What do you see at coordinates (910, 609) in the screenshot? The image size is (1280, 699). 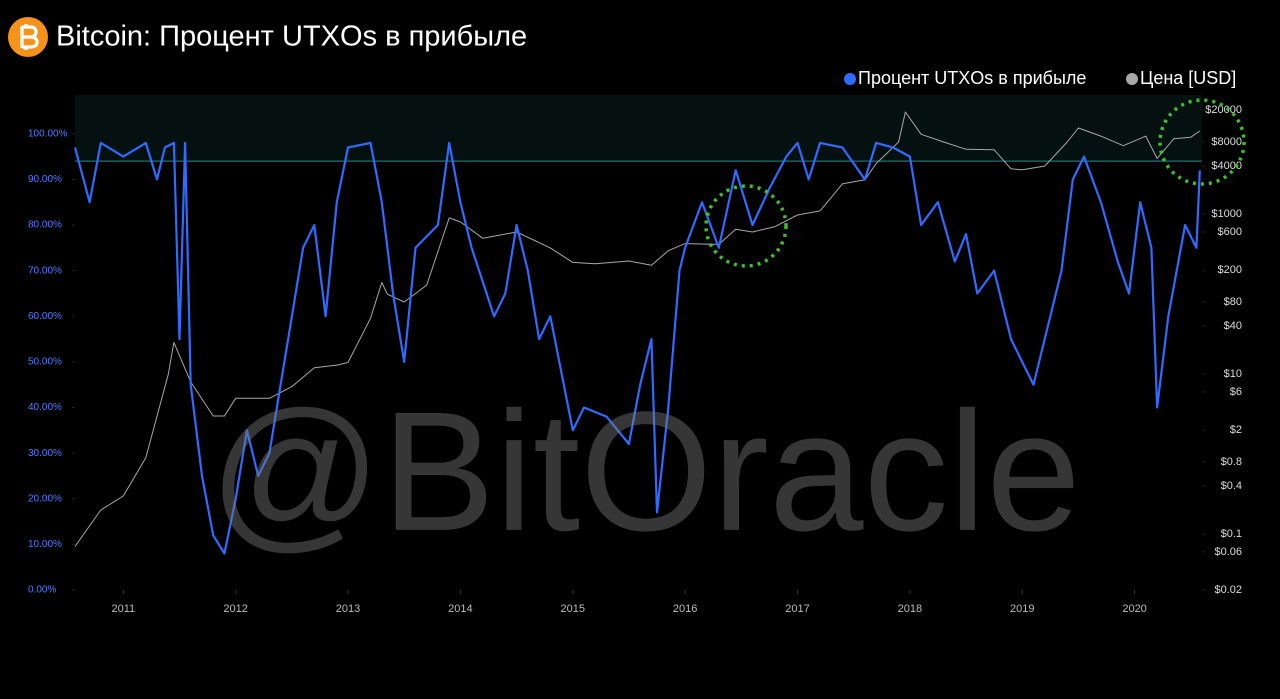 I see `x-tick-label: 2018` at bounding box center [910, 609].